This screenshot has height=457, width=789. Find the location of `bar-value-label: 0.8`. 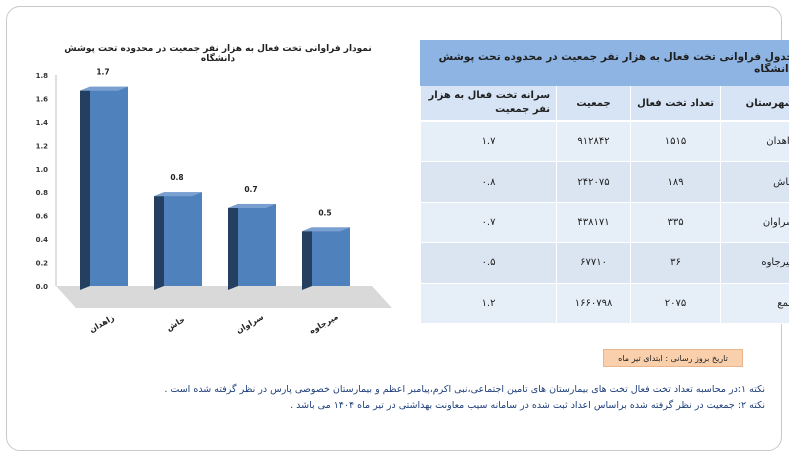

bar-value-label: 0.8 is located at coordinates (176, 177).